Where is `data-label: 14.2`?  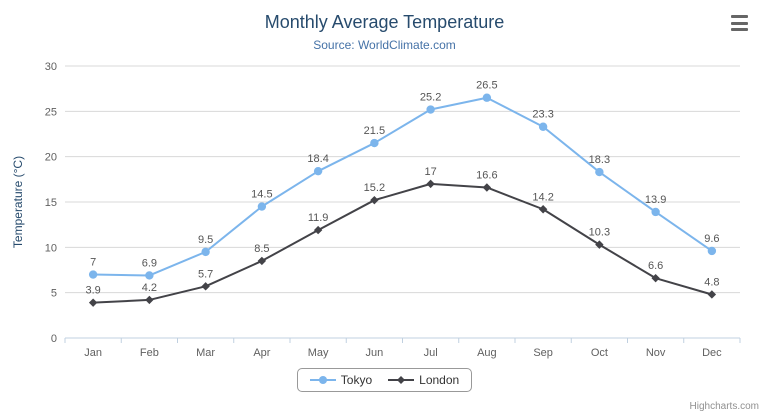 data-label: 14.2 is located at coordinates (542, 197).